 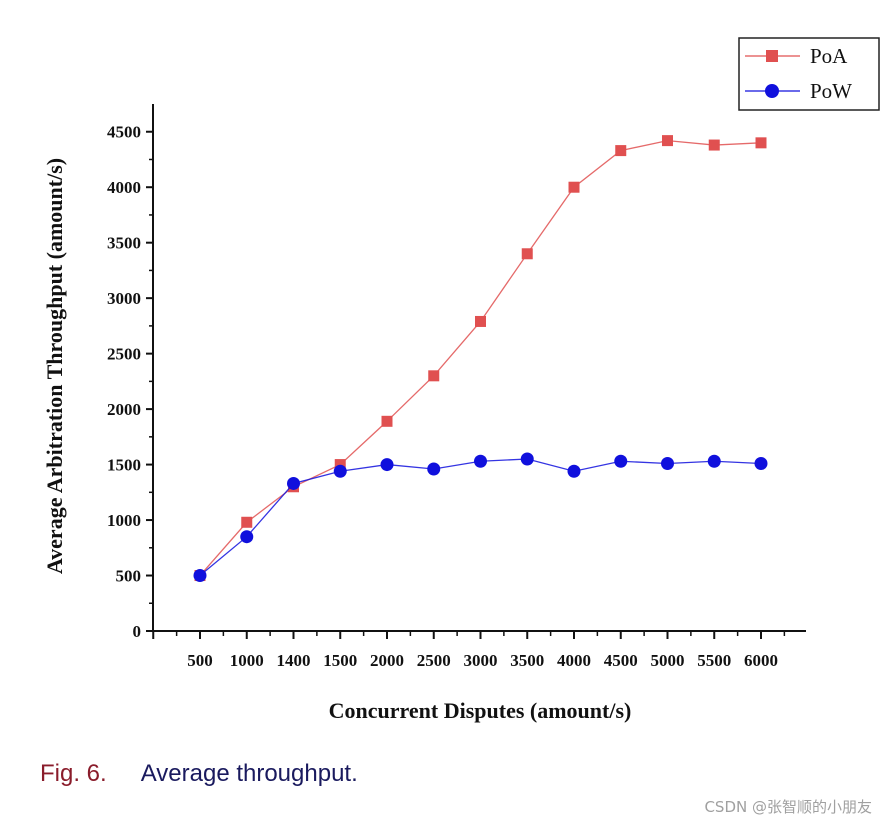 I want to click on series-pow, so click(x=480, y=517).